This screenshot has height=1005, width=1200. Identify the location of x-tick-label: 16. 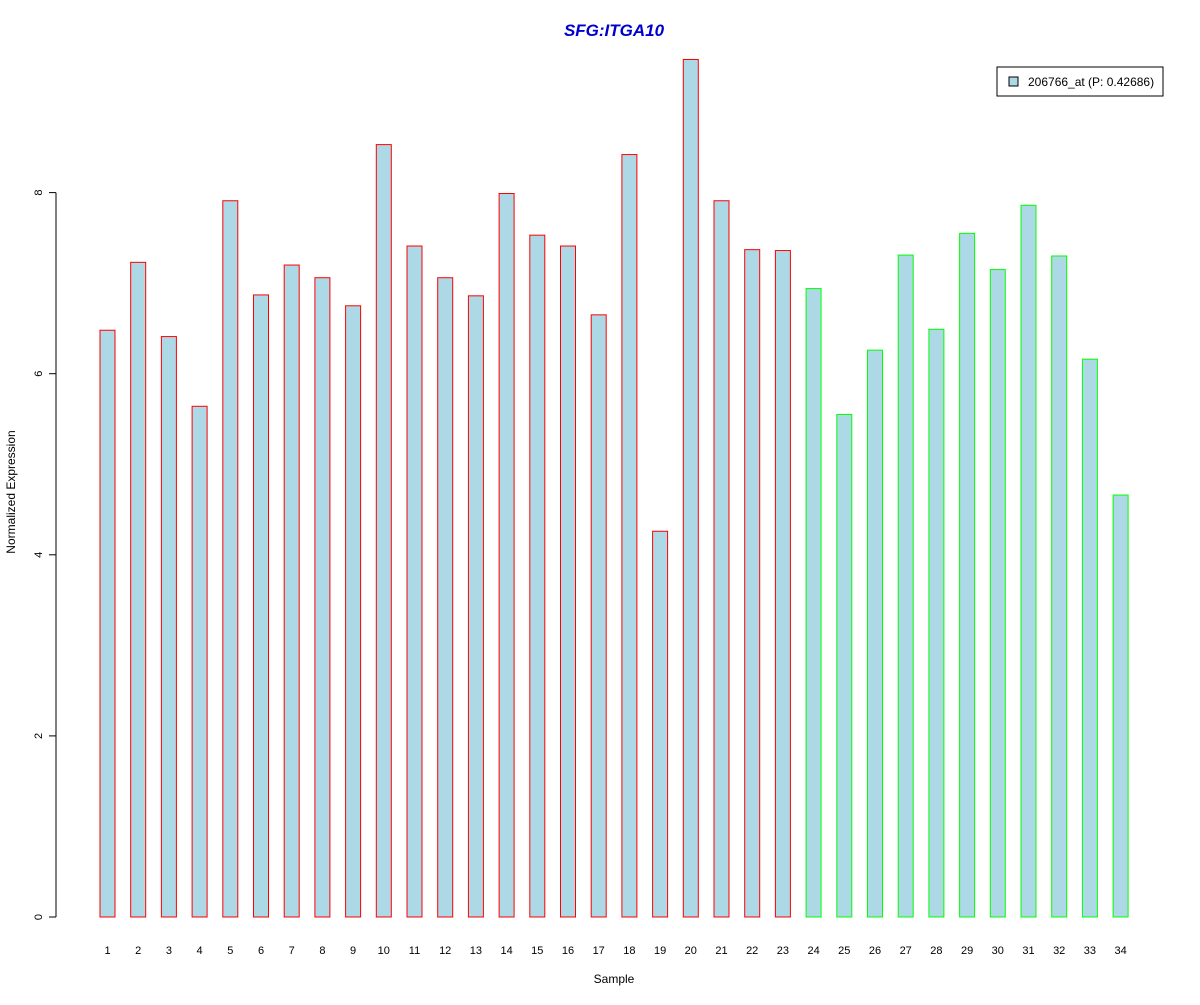
(568, 951).